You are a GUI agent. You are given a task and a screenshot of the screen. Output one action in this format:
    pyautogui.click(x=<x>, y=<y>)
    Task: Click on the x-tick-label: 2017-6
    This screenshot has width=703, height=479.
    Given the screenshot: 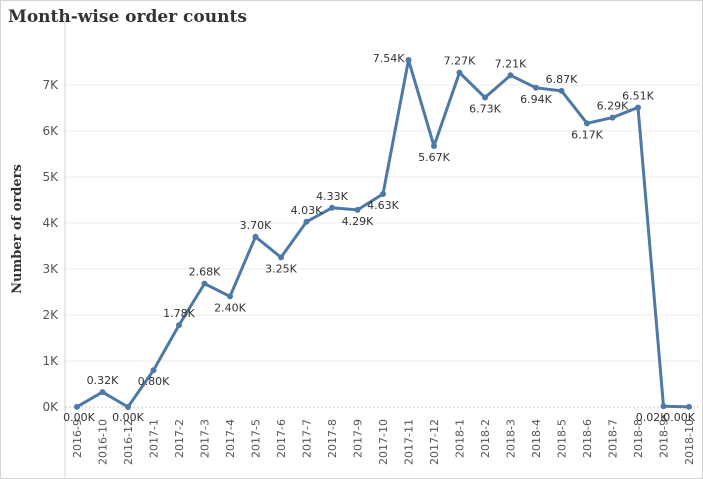 What is the action you would take?
    pyautogui.click(x=281, y=438)
    